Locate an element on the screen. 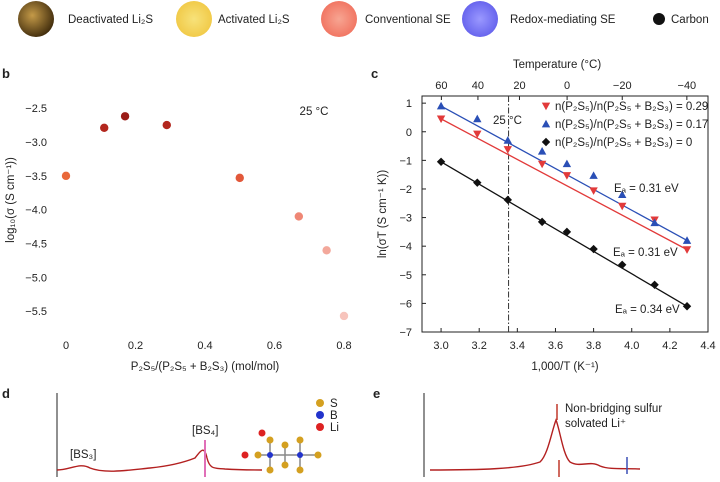  chart-c-top-tick-label: −20 is located at coordinates (622, 86).